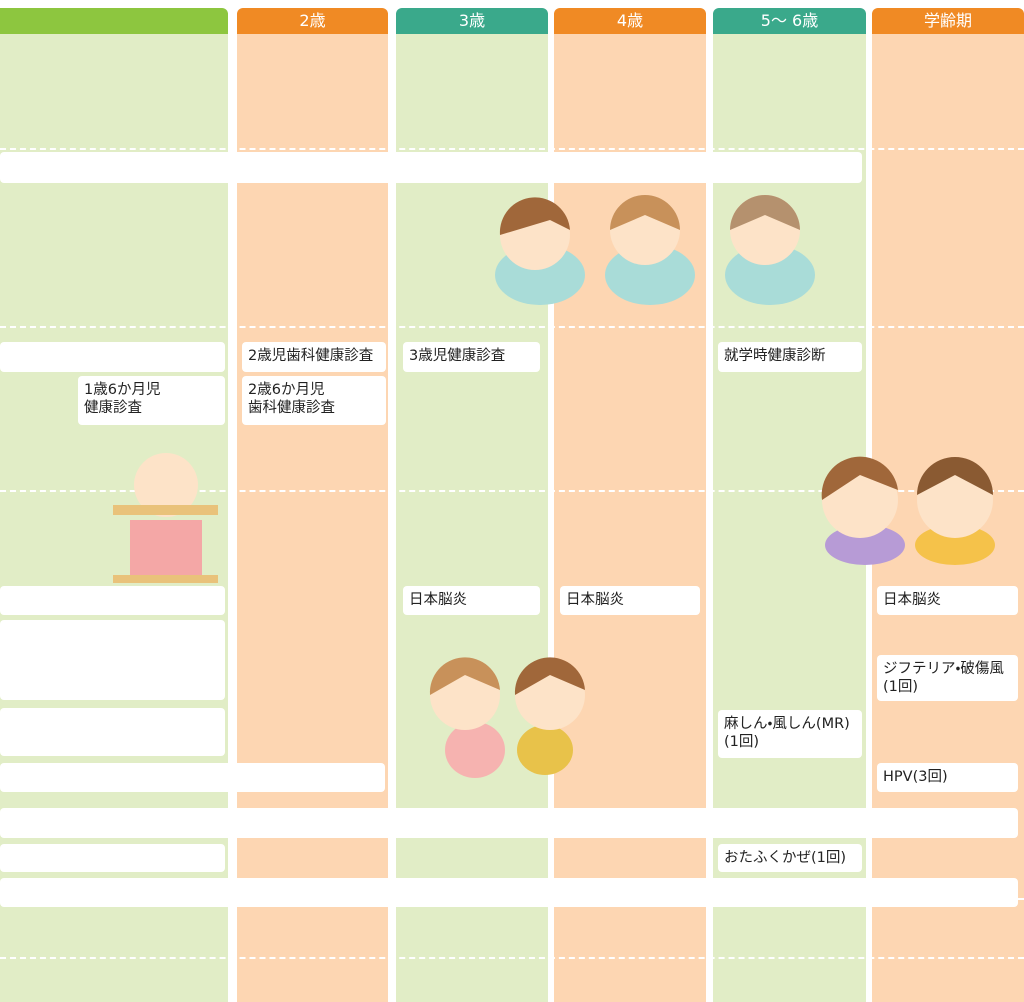 Image resolution: width=1024 pixels, height=1002 pixels. Describe the element at coordinates (165, 518) in the screenshot. I see `illustration-baby` at that location.